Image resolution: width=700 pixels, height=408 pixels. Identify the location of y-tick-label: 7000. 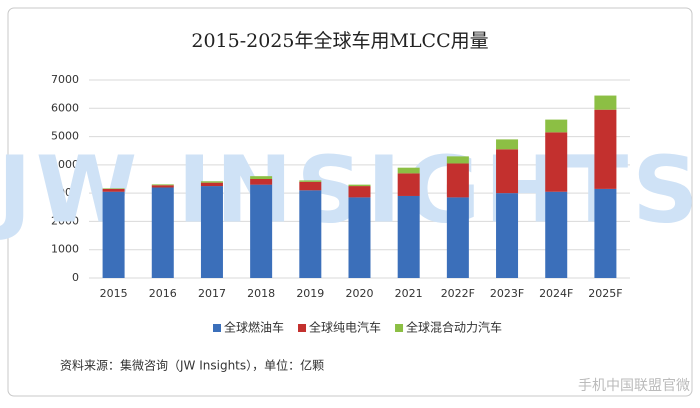
(65, 79).